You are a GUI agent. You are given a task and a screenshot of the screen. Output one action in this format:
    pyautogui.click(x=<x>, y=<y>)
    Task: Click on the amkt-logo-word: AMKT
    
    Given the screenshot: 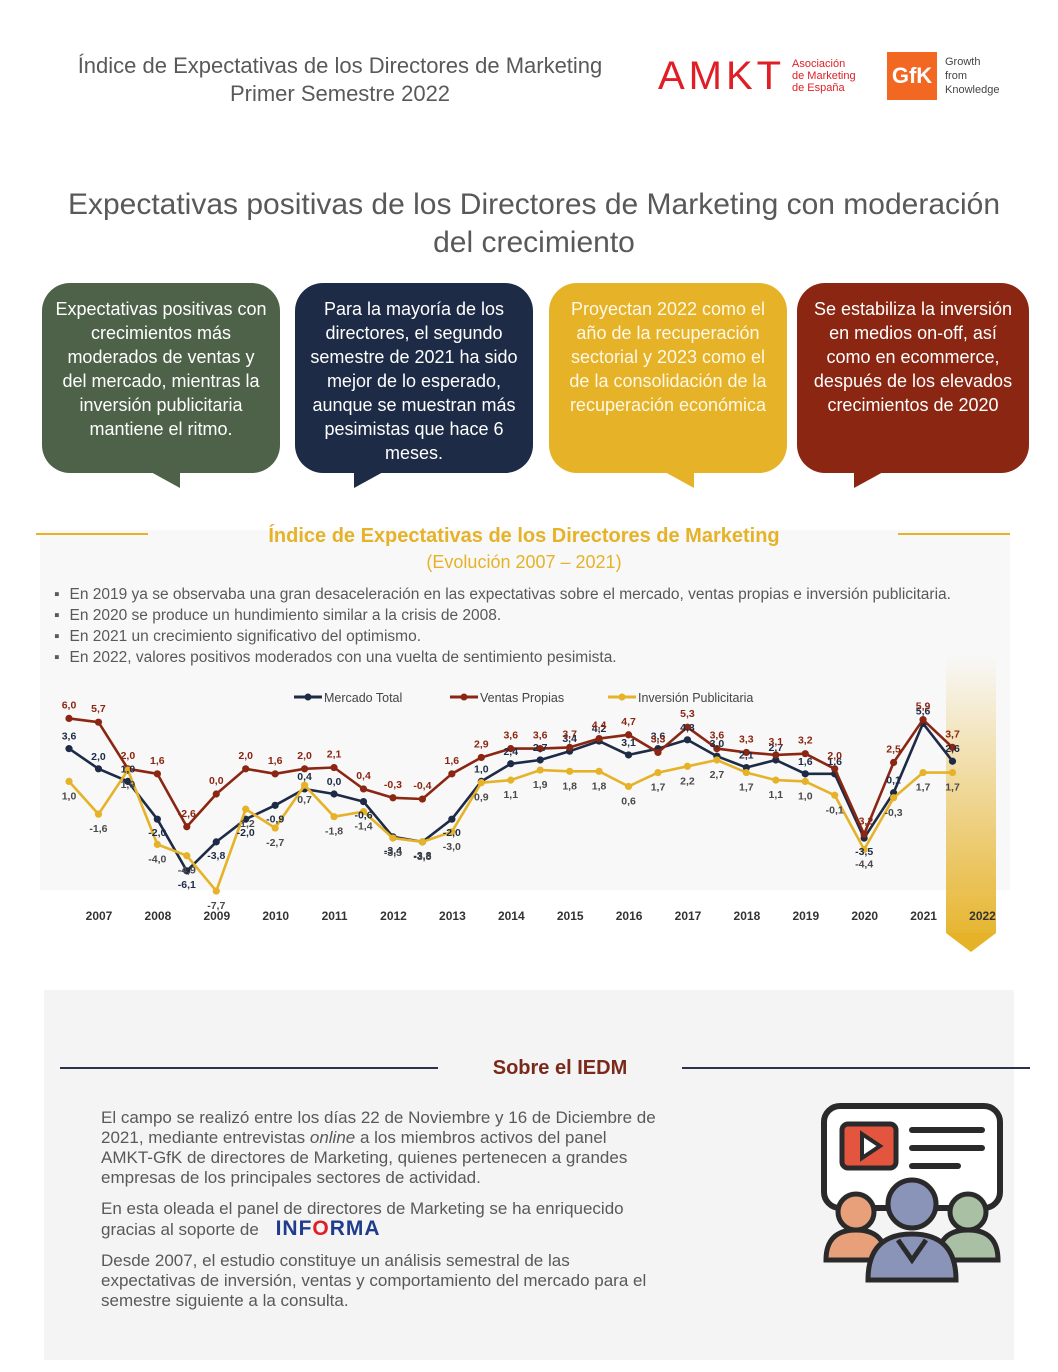 What is the action you would take?
    pyautogui.click(x=722, y=76)
    